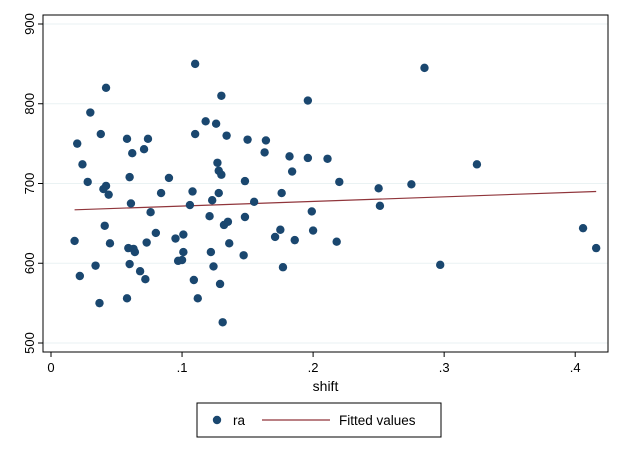 This screenshot has width=624, height=456. What do you see at coordinates (29, 343) in the screenshot?
I see `y-tick-label-0: 500` at bounding box center [29, 343].